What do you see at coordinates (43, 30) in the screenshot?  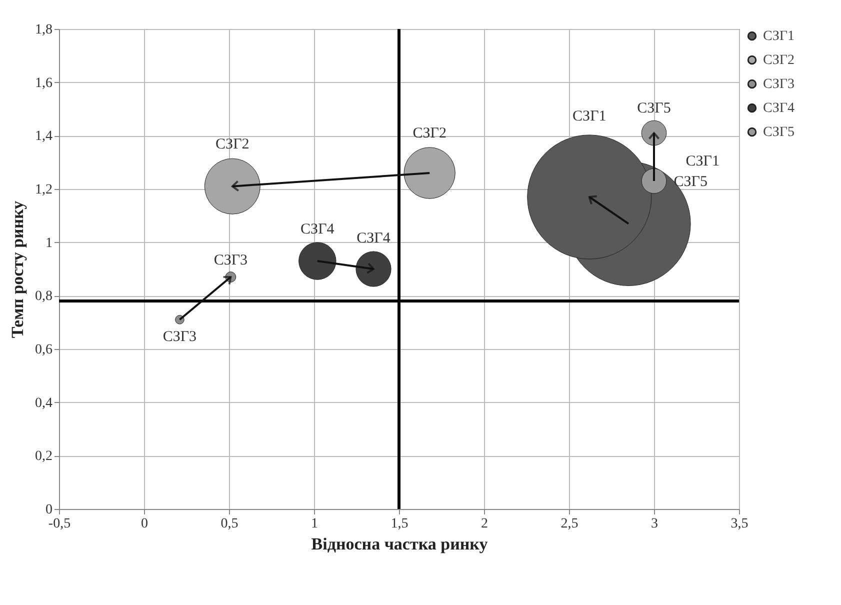 I see `y-tick-label: 1,8` at bounding box center [43, 30].